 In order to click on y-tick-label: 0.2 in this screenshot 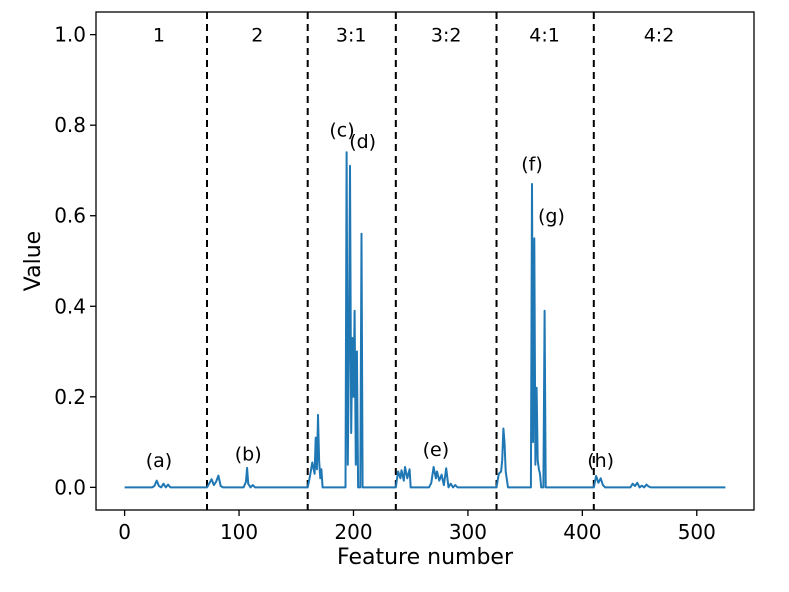, I will do `click(70, 397)`.